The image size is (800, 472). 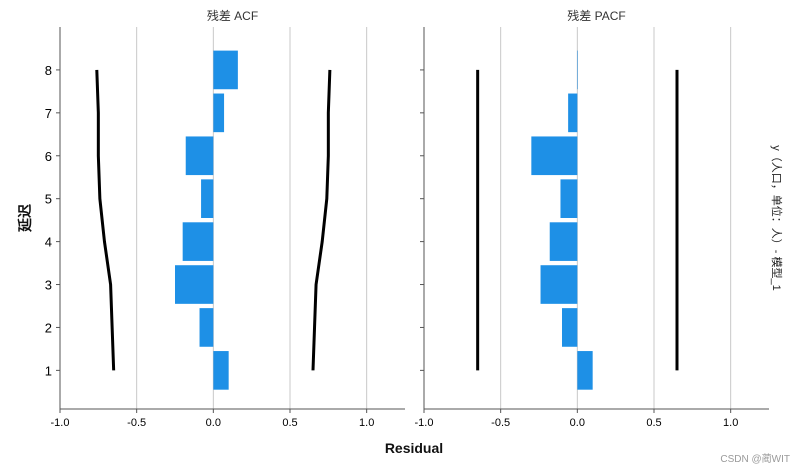 What do you see at coordinates (48, 370) in the screenshot?
I see `y-tick-label: 1` at bounding box center [48, 370].